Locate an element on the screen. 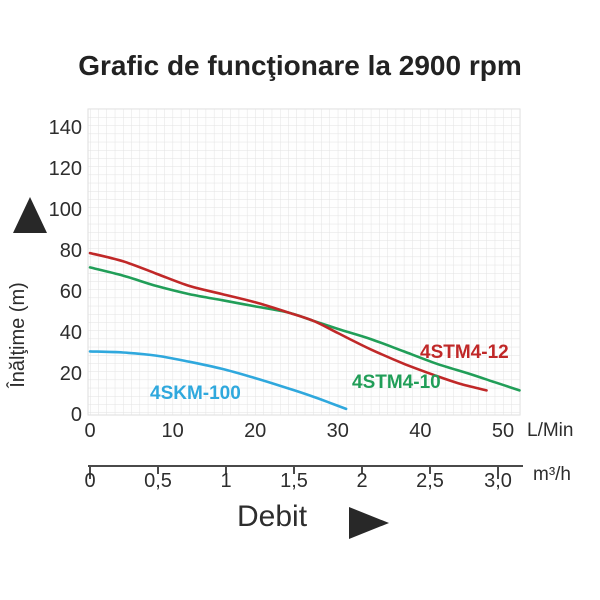 The width and height of the screenshot is (600, 600). x-axis-title: Debit is located at coordinates (272, 516).